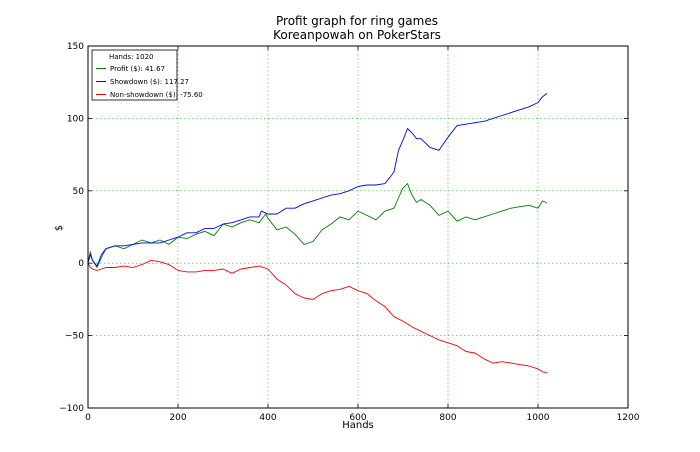 The image size is (700, 452). What do you see at coordinates (538, 418) in the screenshot?
I see `x-tick-label: 1000` at bounding box center [538, 418].